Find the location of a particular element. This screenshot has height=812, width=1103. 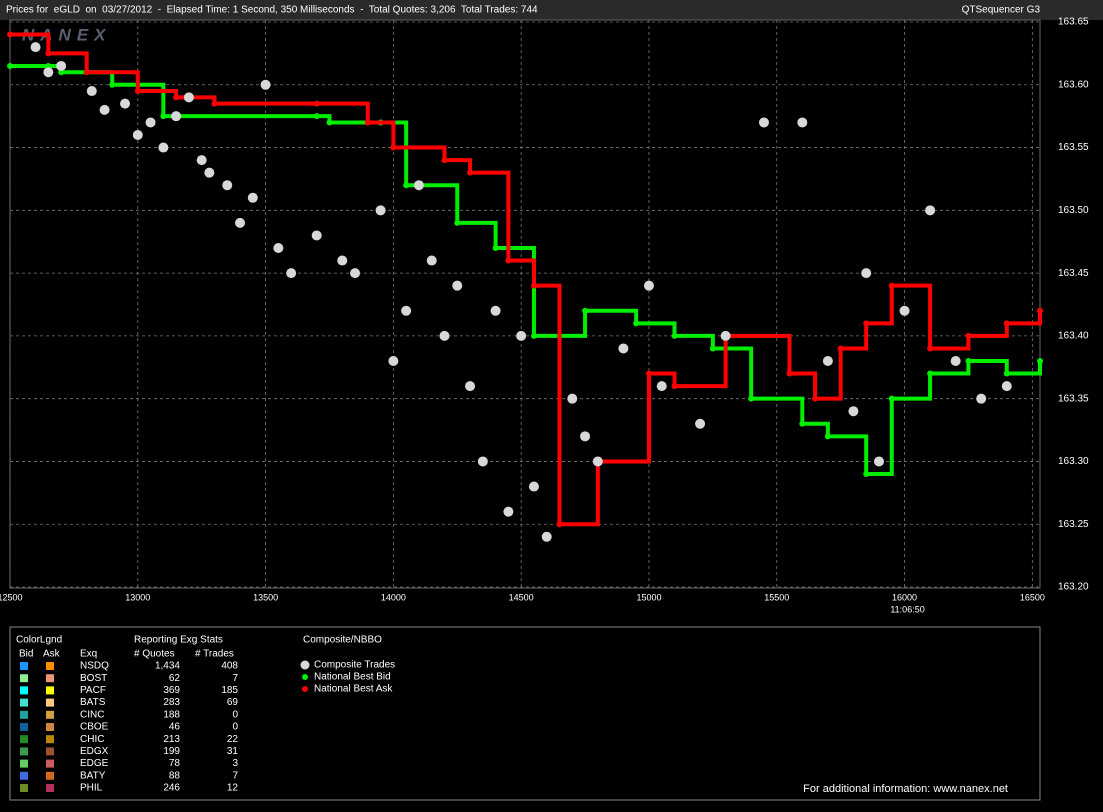

exchange: BATY is located at coordinates (93, 775).